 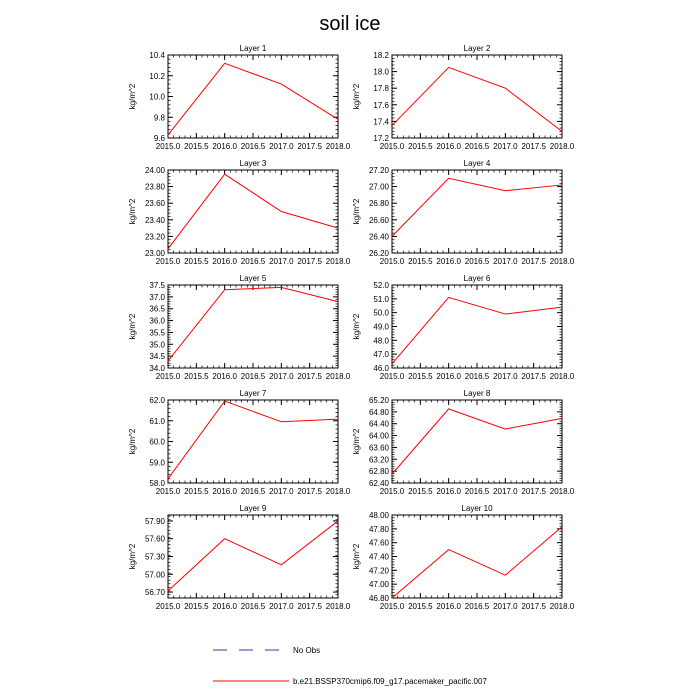 I want to click on y-tick-label: 56.70, so click(x=155, y=592).